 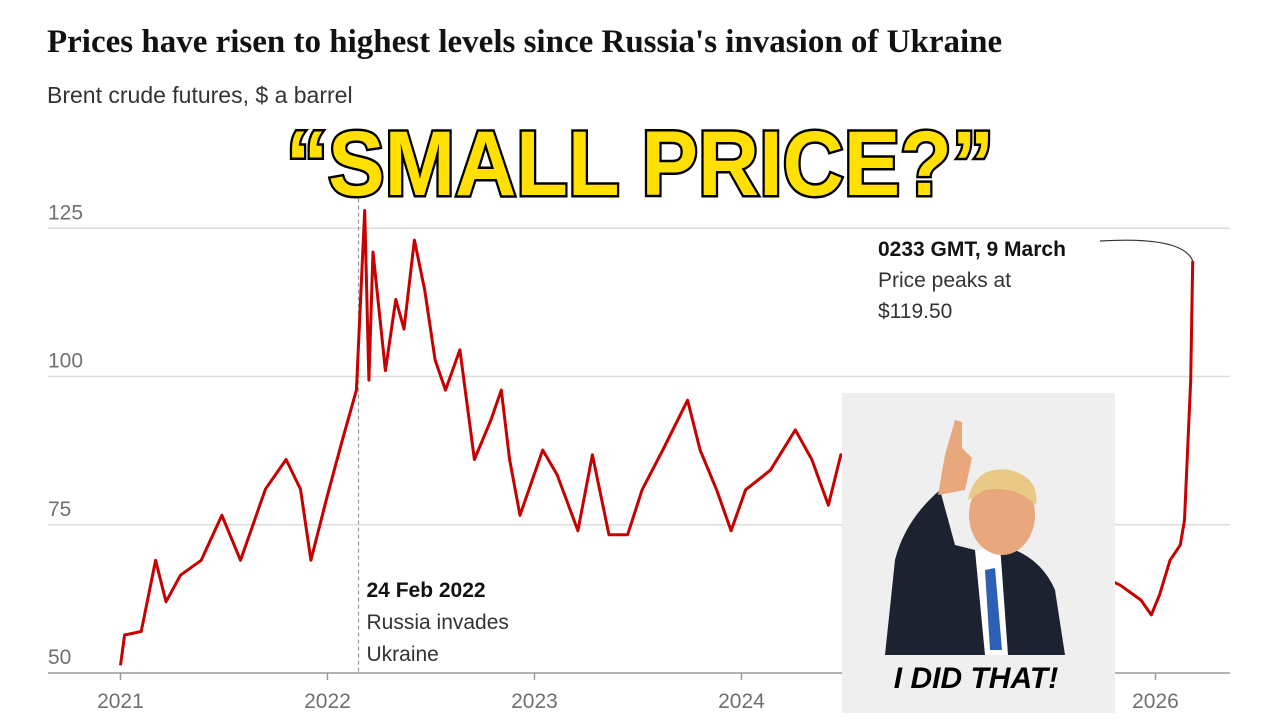 What do you see at coordinates (944, 280) in the screenshot?
I see `annotation-text: Price peaks at` at bounding box center [944, 280].